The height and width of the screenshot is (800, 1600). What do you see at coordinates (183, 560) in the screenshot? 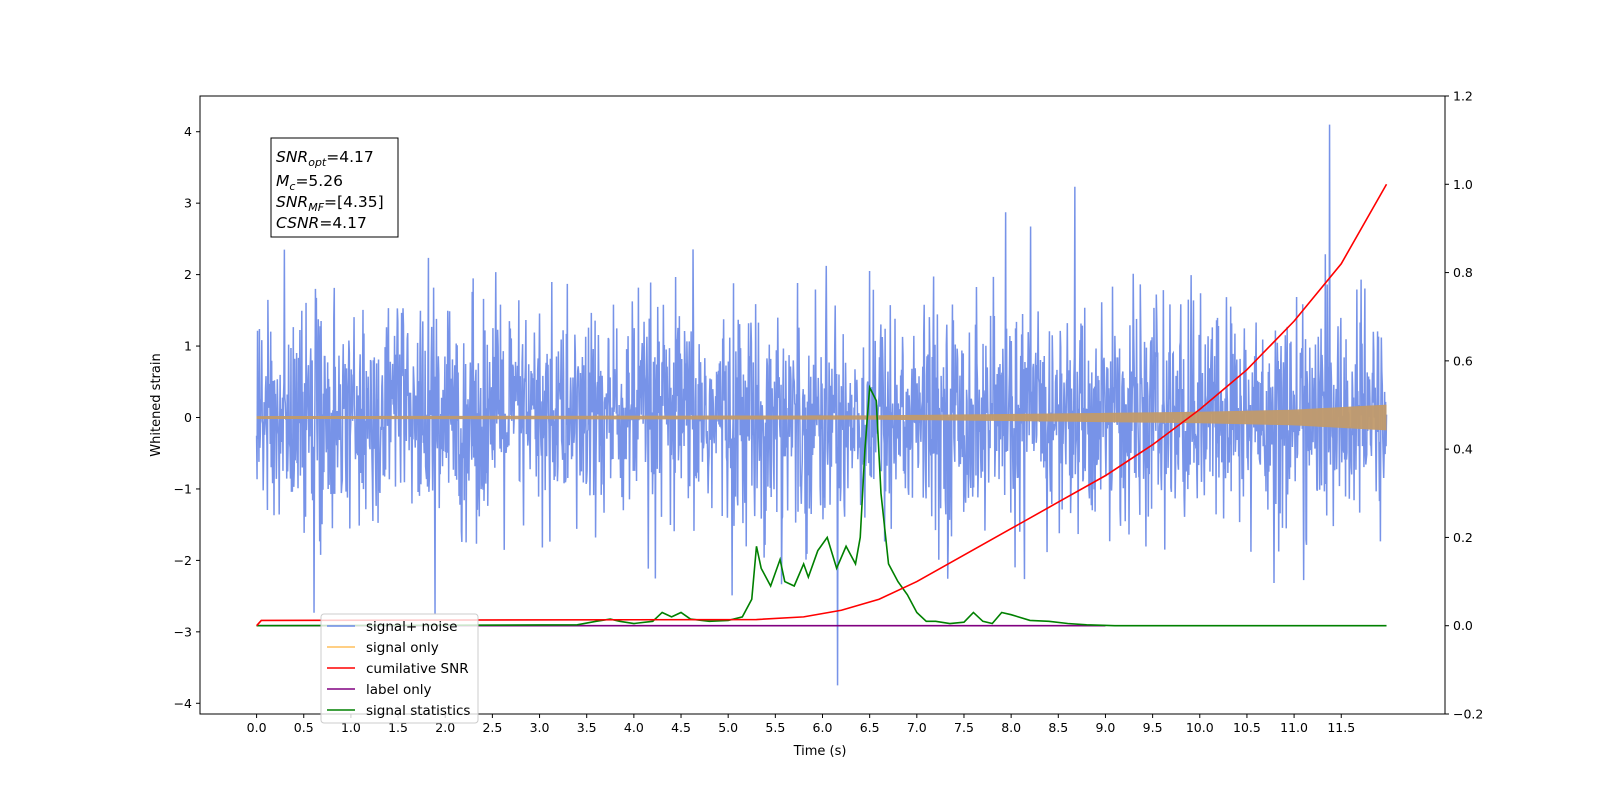
I see `y-left-tick-label: −2` at bounding box center [183, 560].